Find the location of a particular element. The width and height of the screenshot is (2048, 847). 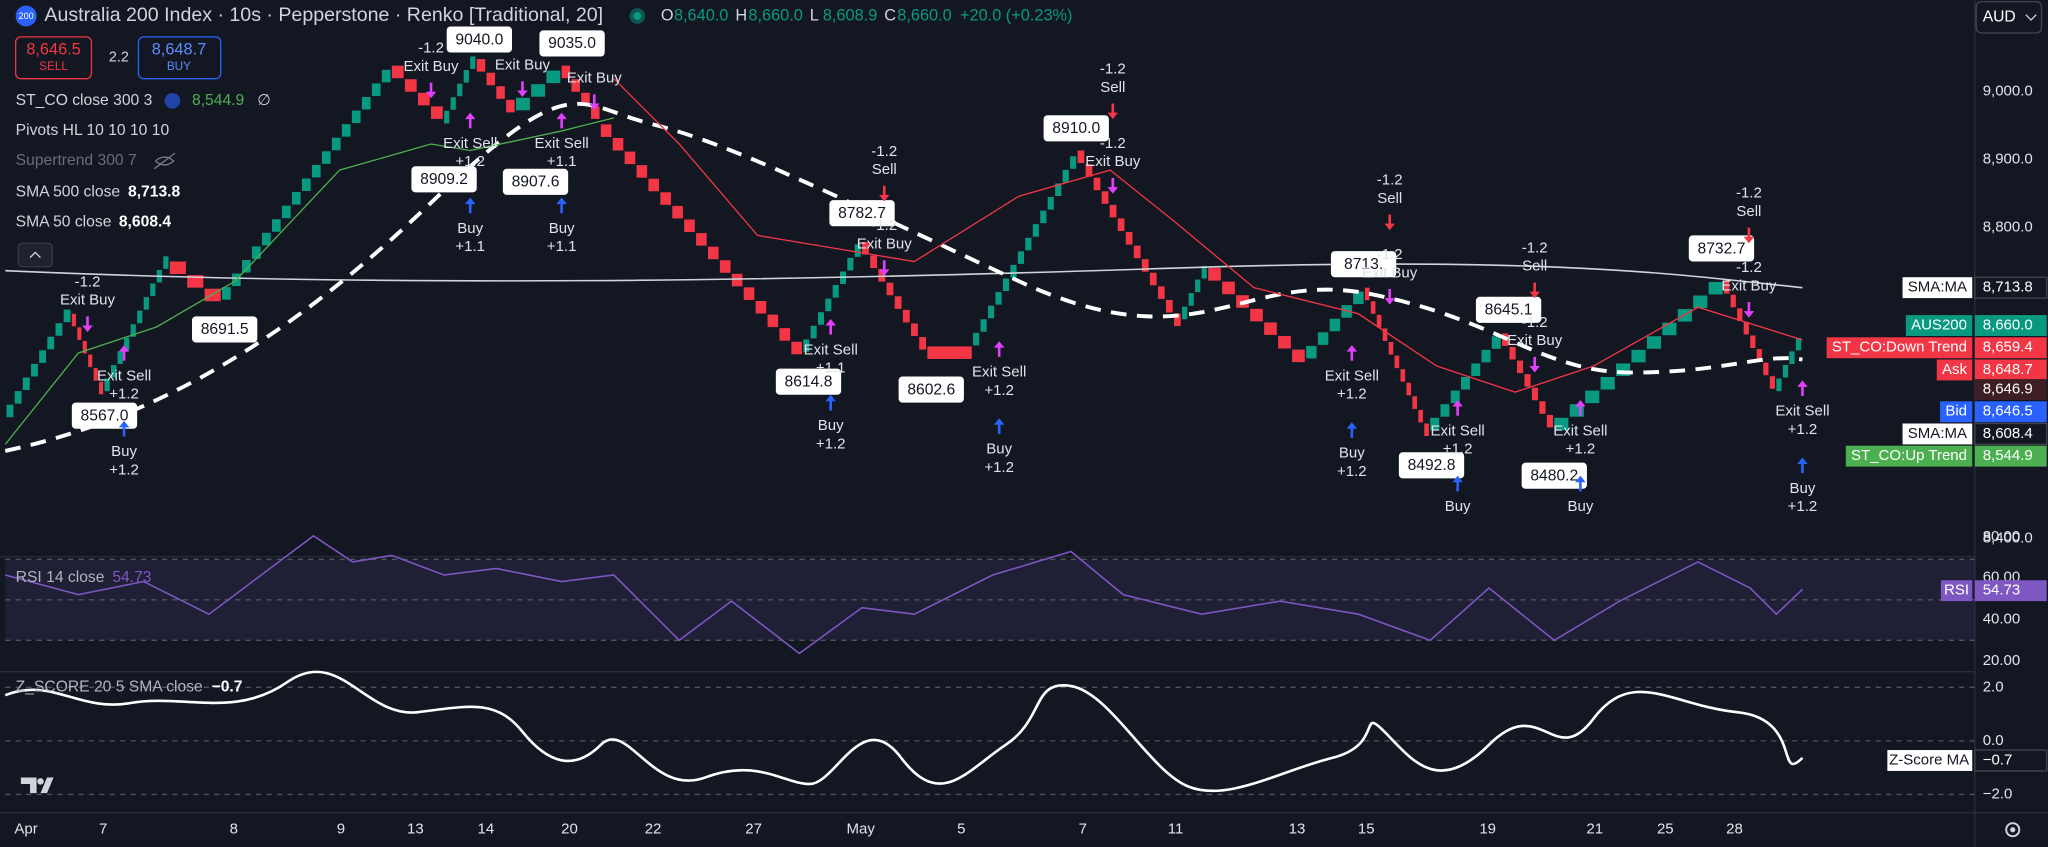

pivot-label: 8602.6 is located at coordinates (931, 389).